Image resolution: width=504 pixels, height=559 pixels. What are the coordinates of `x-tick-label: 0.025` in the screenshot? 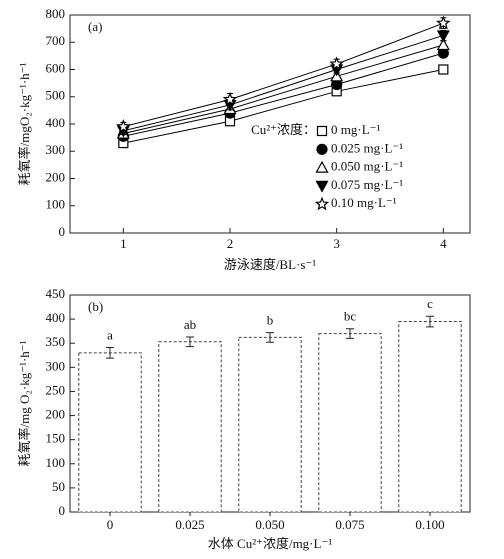 It's located at (189, 524).